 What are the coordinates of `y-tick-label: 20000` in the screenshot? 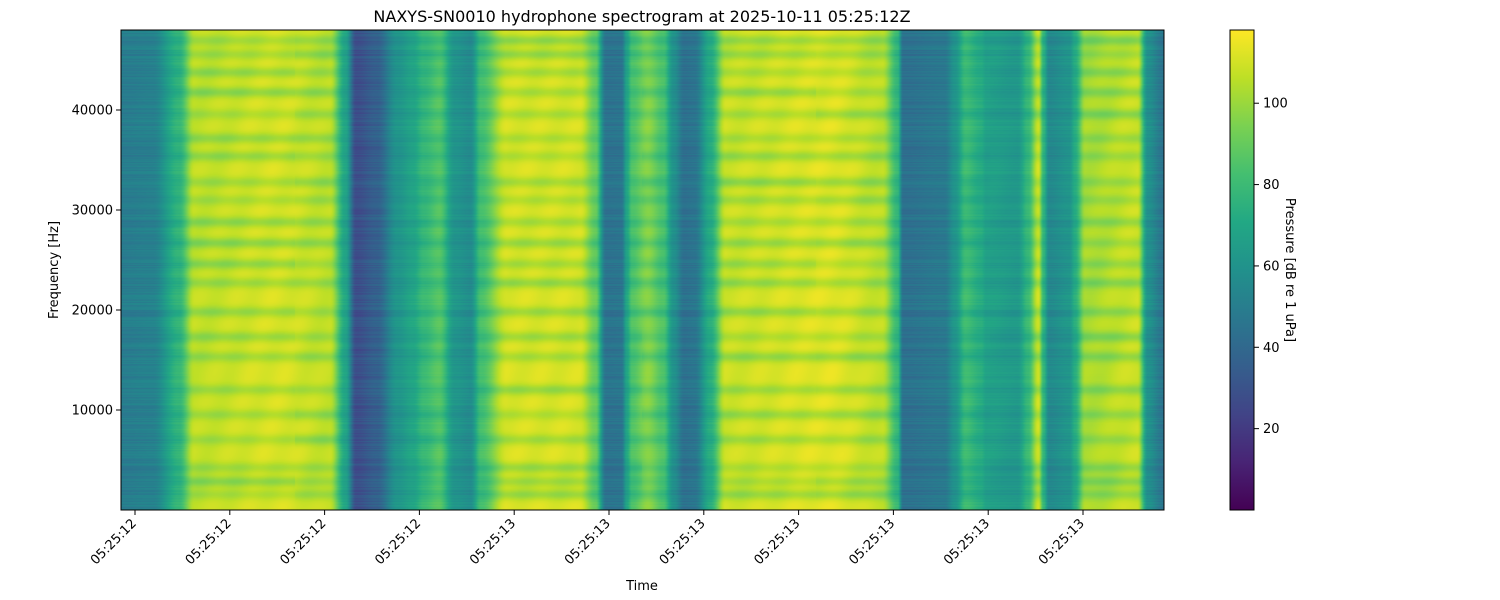 It's located at (92, 311).